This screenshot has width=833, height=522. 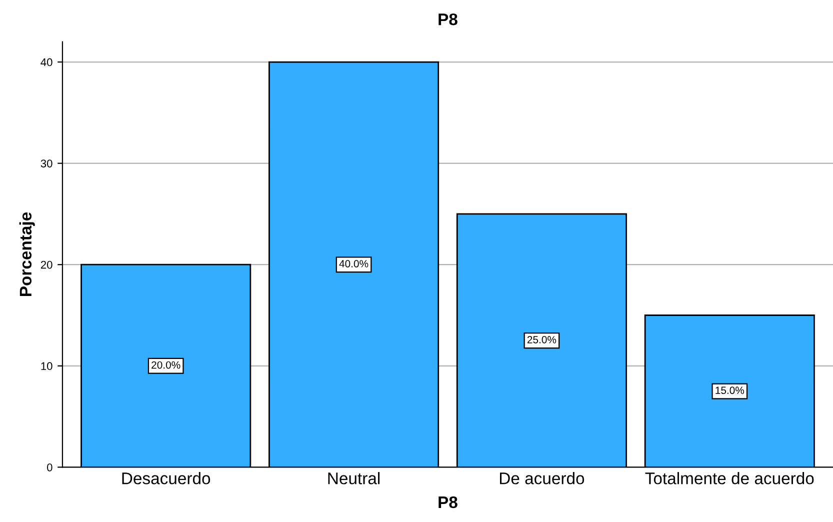 I want to click on data-label: 25.0%, so click(x=541, y=340).